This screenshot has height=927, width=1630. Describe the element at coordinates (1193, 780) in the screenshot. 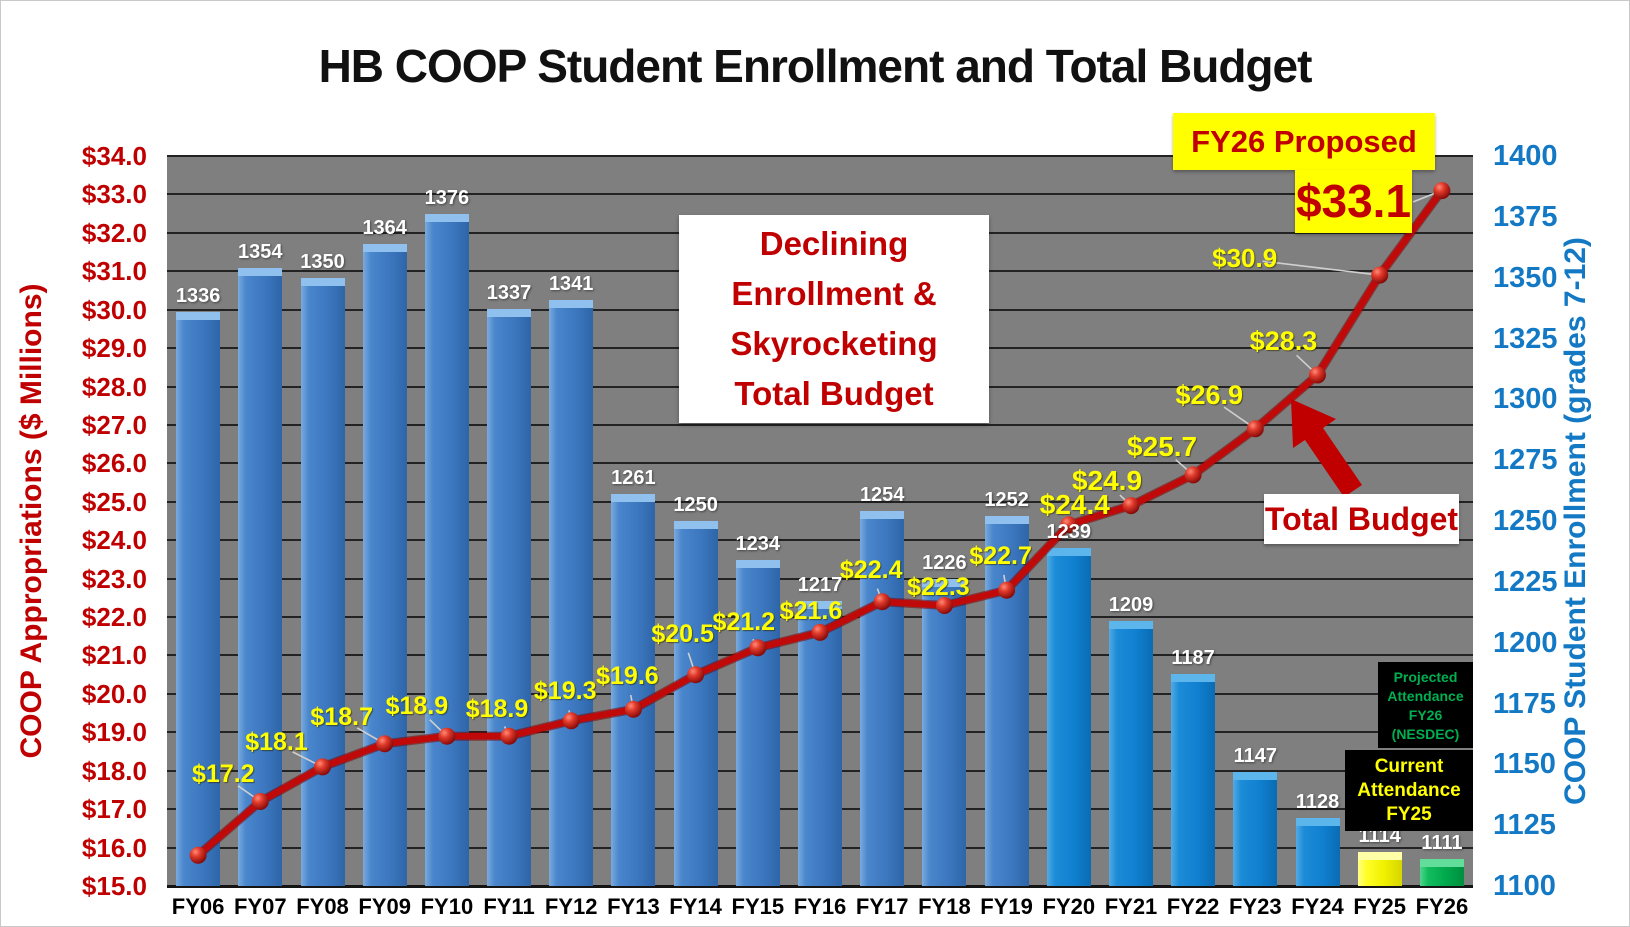

I see `bar-FY22` at that location.